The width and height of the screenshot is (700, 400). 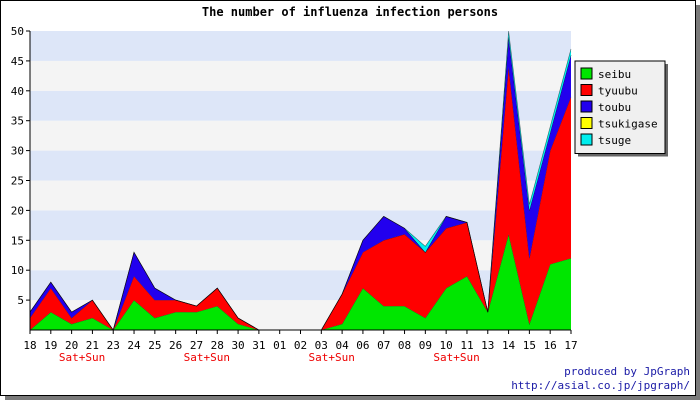 I want to click on legend-swatch-seibu, so click(x=586, y=73).